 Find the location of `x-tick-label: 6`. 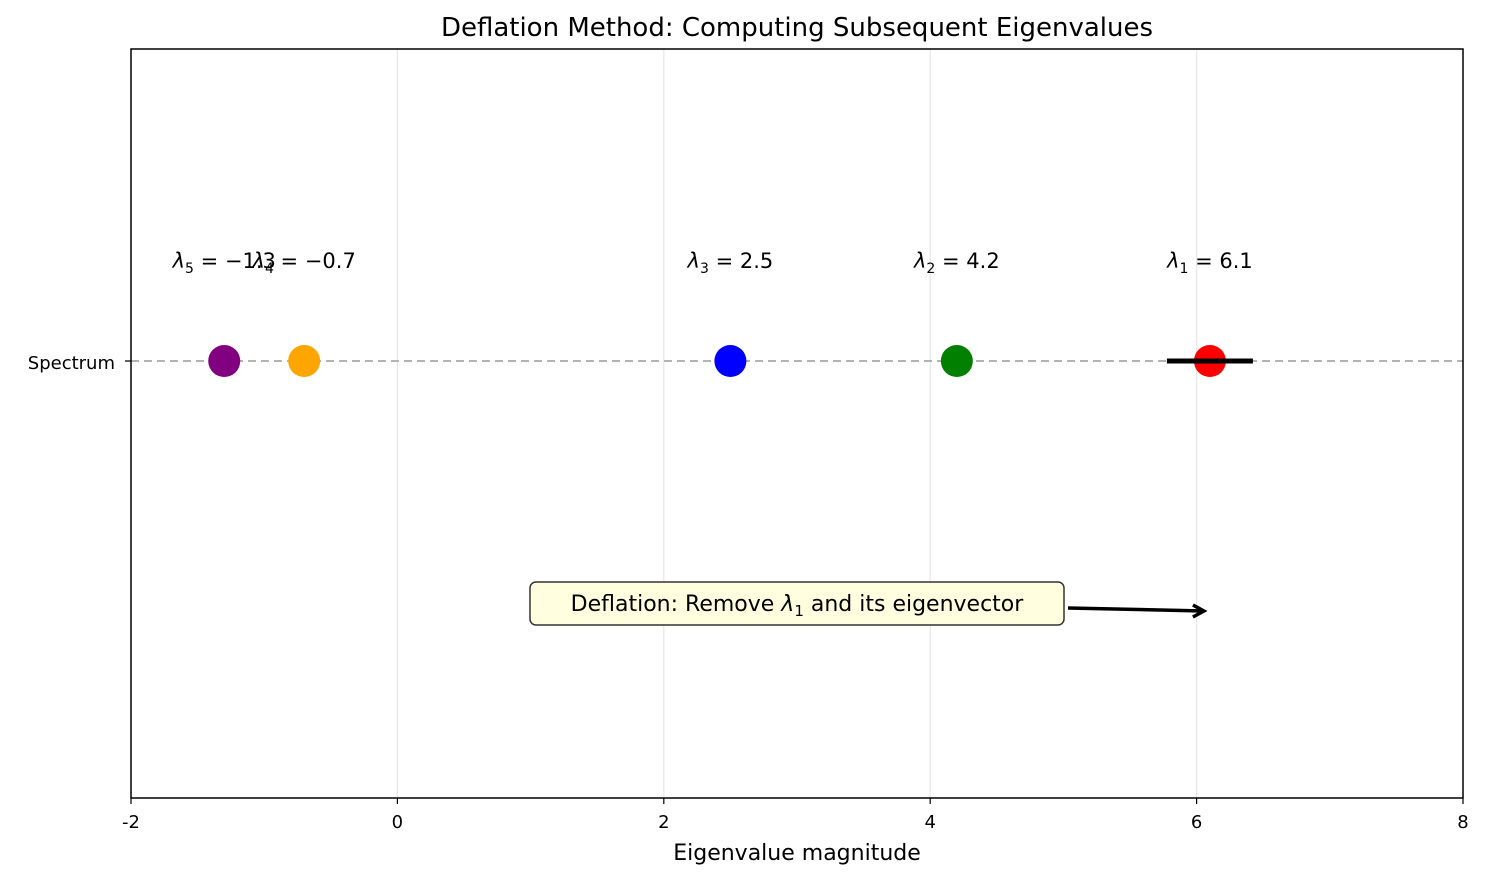

x-tick-label: 6 is located at coordinates (1196, 822).